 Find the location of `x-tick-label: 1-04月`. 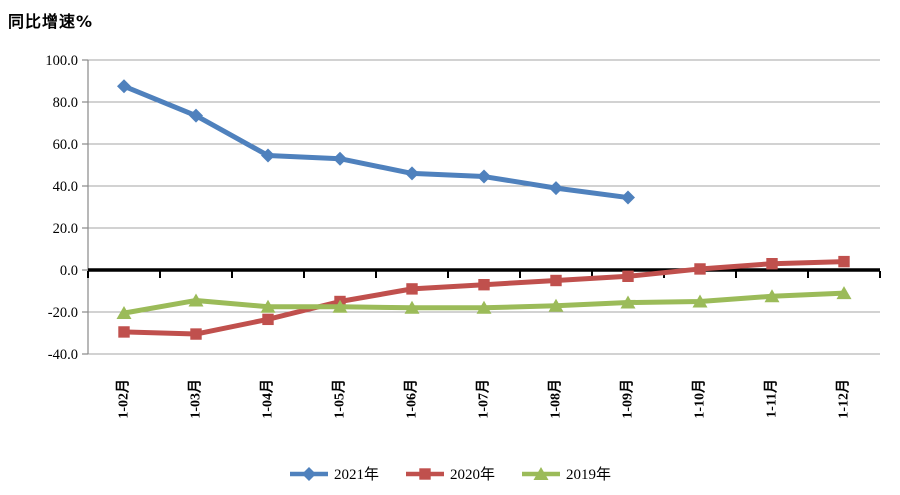

x-tick-label: 1-04月 is located at coordinates (268, 399).